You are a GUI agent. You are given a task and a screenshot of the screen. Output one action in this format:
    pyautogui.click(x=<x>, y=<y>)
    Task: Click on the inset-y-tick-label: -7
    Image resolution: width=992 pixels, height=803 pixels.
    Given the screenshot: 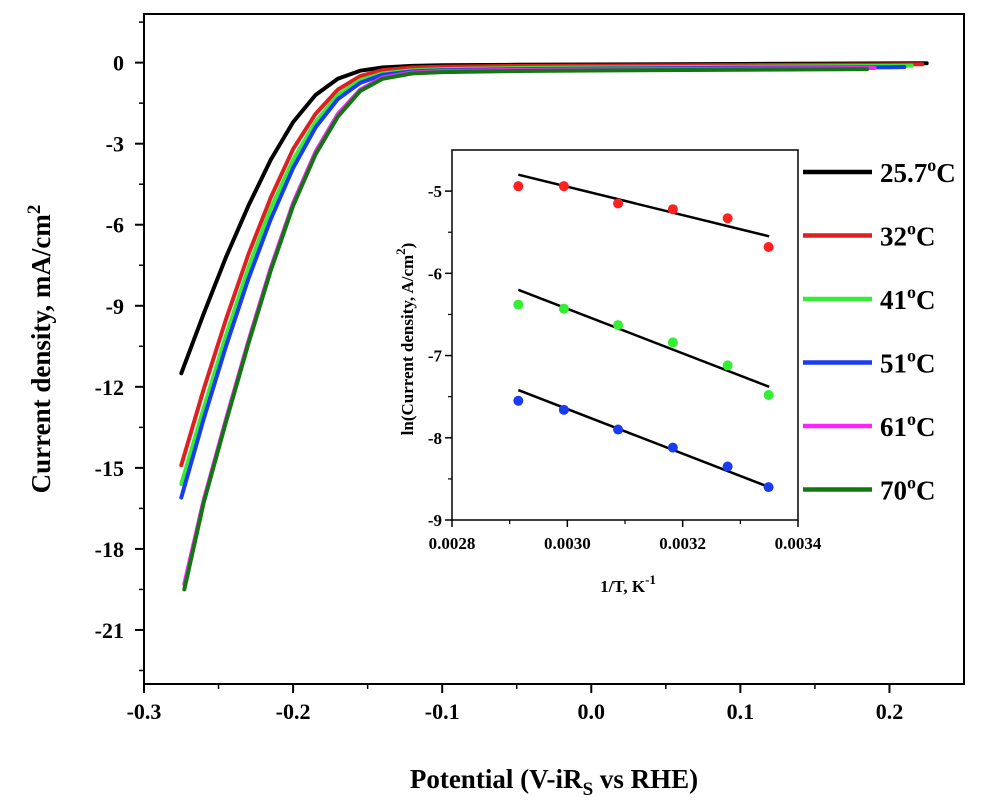 What is the action you would take?
    pyautogui.click(x=435, y=356)
    